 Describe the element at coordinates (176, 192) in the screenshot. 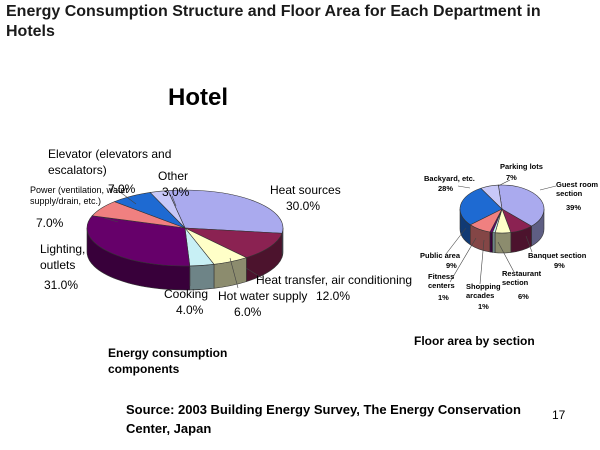

I see `value-other: 3.0%` at that location.